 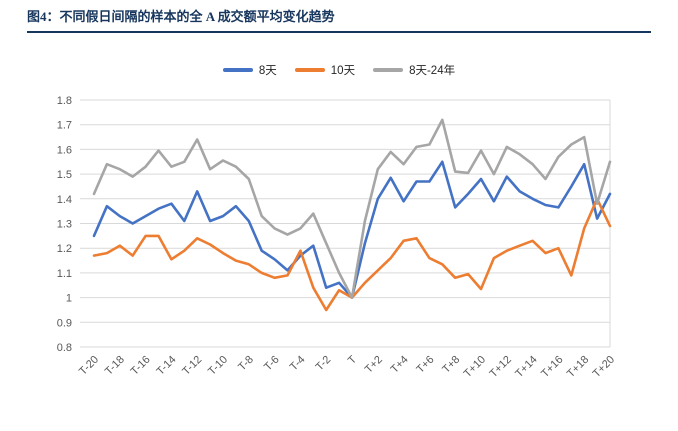 I want to click on legend-label-8d-24y: 8天-24年, so click(x=432, y=71).